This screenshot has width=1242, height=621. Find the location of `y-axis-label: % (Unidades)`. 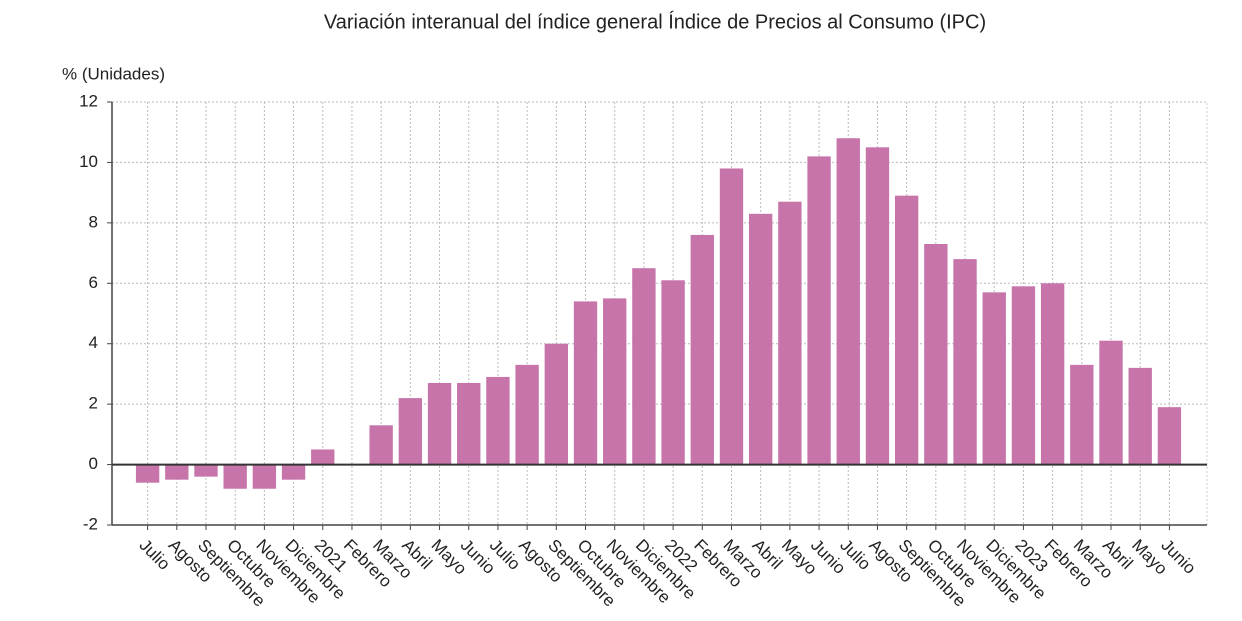

y-axis-label: % (Unidades) is located at coordinates (113, 73).